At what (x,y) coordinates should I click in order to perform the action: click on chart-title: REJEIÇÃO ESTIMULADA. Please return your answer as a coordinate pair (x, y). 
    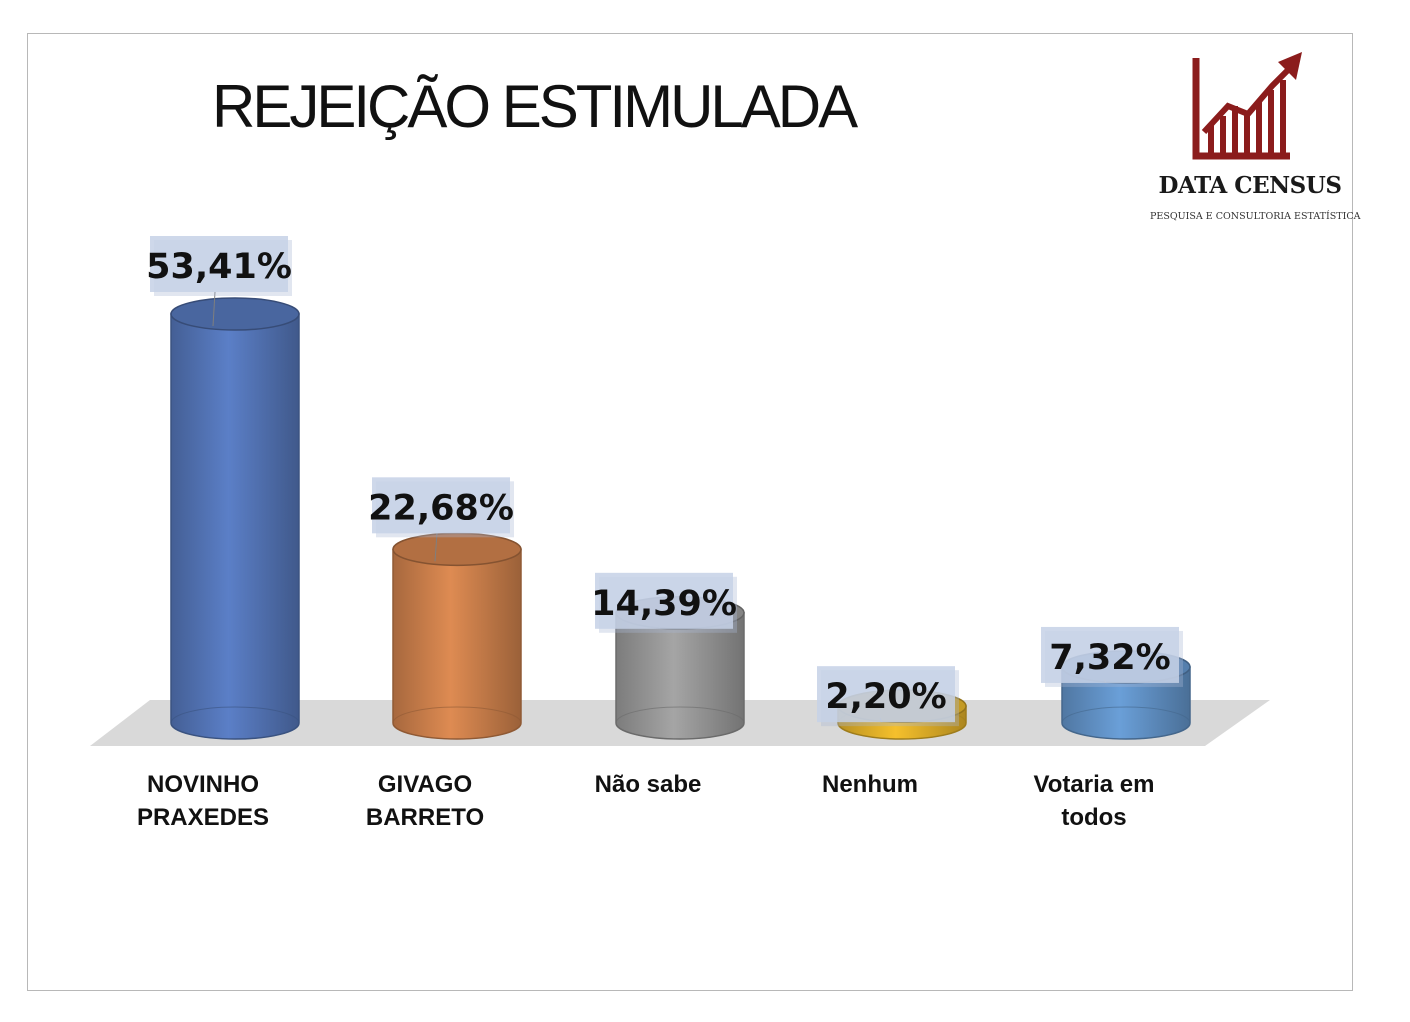
    Looking at the image, I should click on (535, 106).